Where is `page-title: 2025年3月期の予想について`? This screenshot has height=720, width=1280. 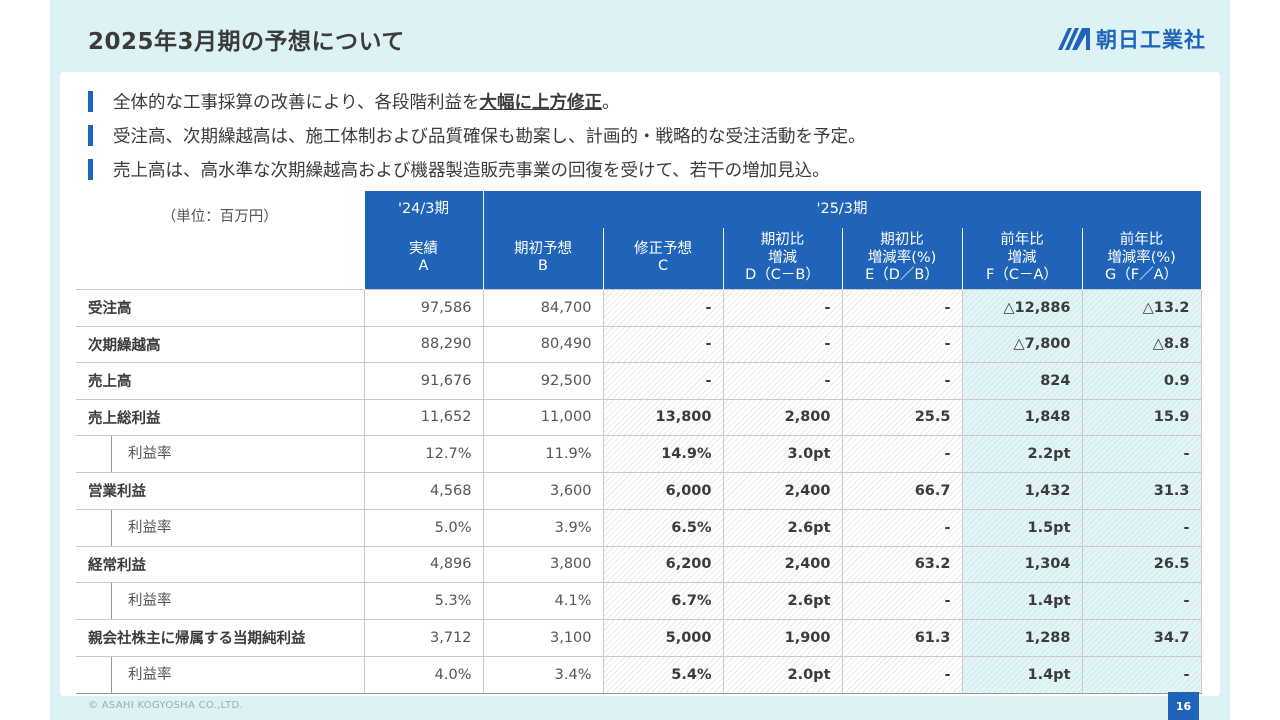
page-title: 2025年3月期の予想について is located at coordinates (246, 42).